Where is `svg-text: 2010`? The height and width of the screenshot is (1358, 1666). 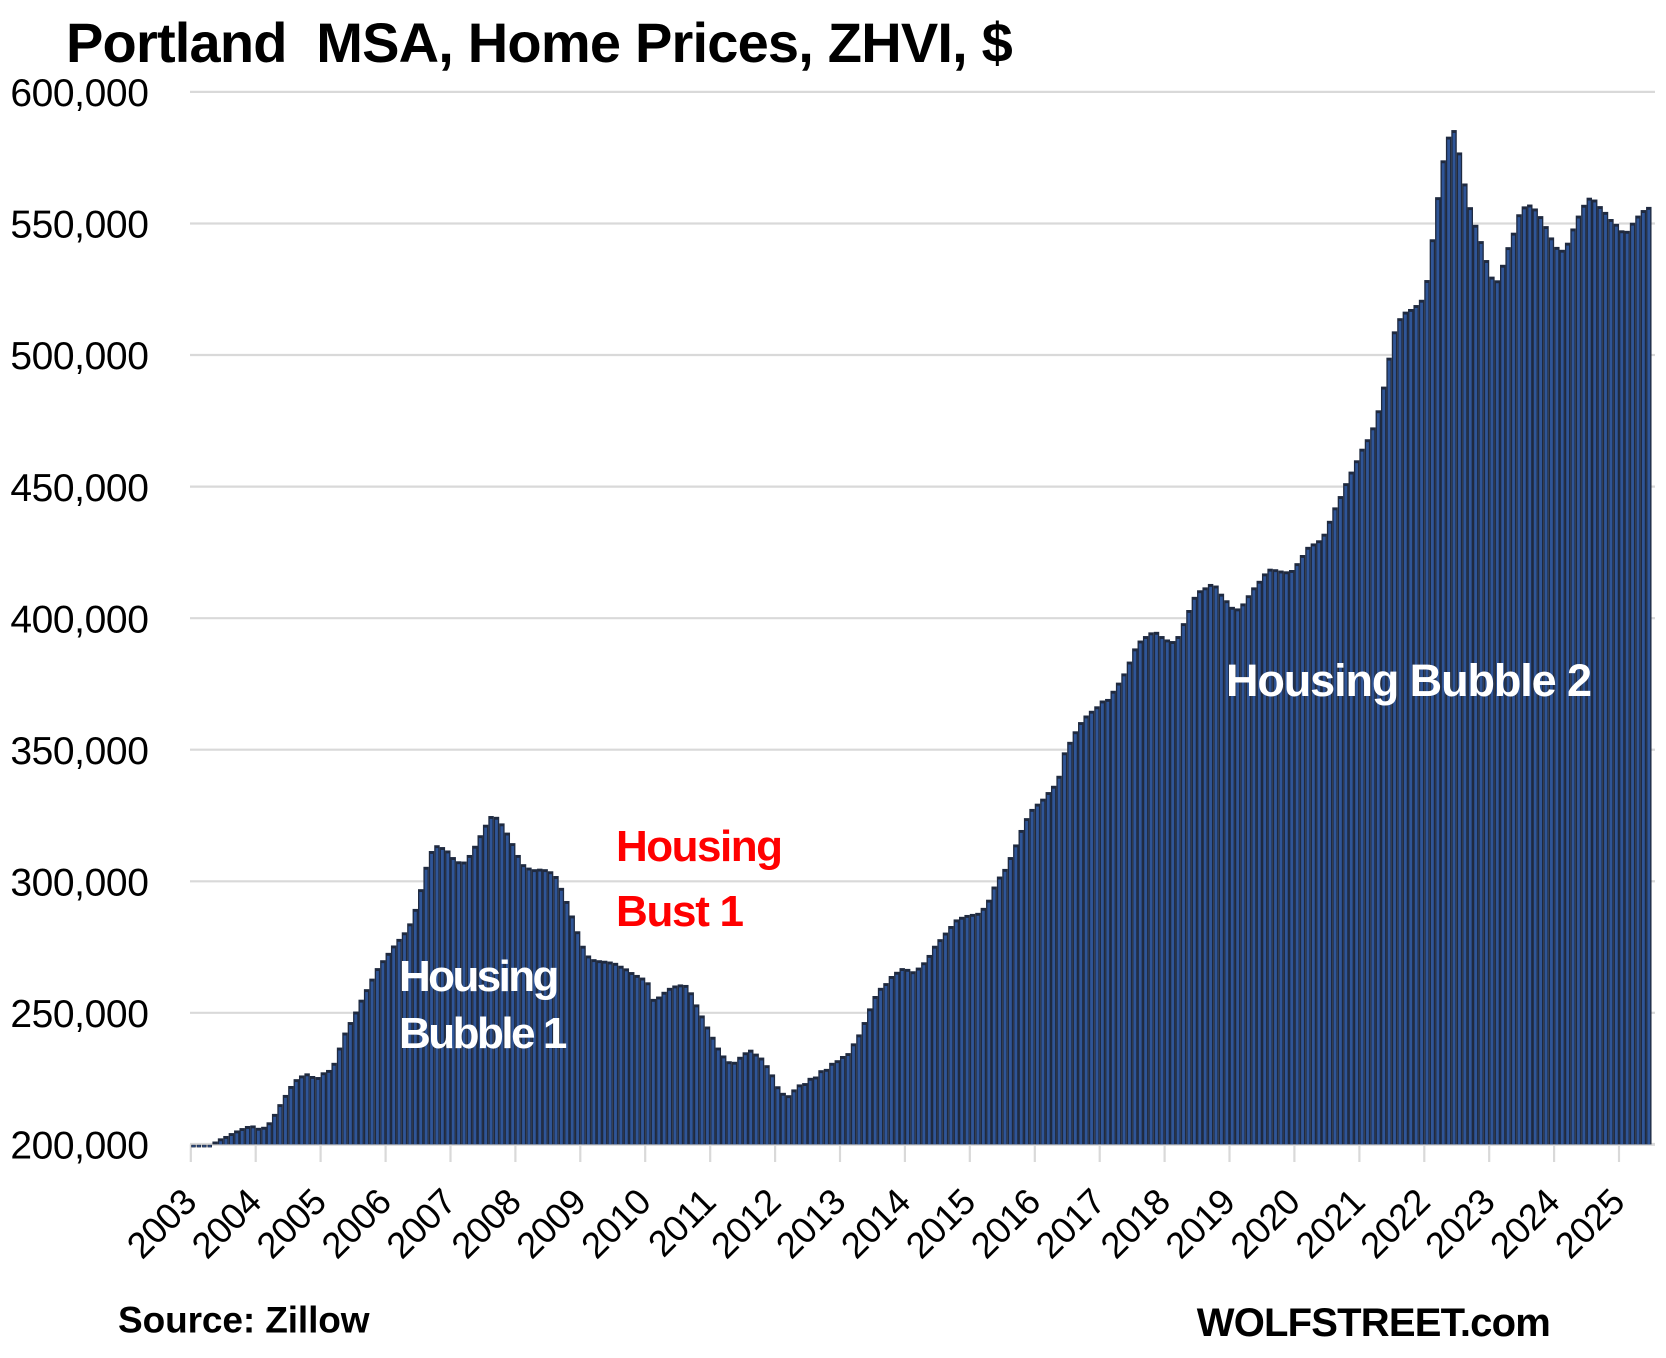
svg-text: 2010 is located at coordinates (615, 1223).